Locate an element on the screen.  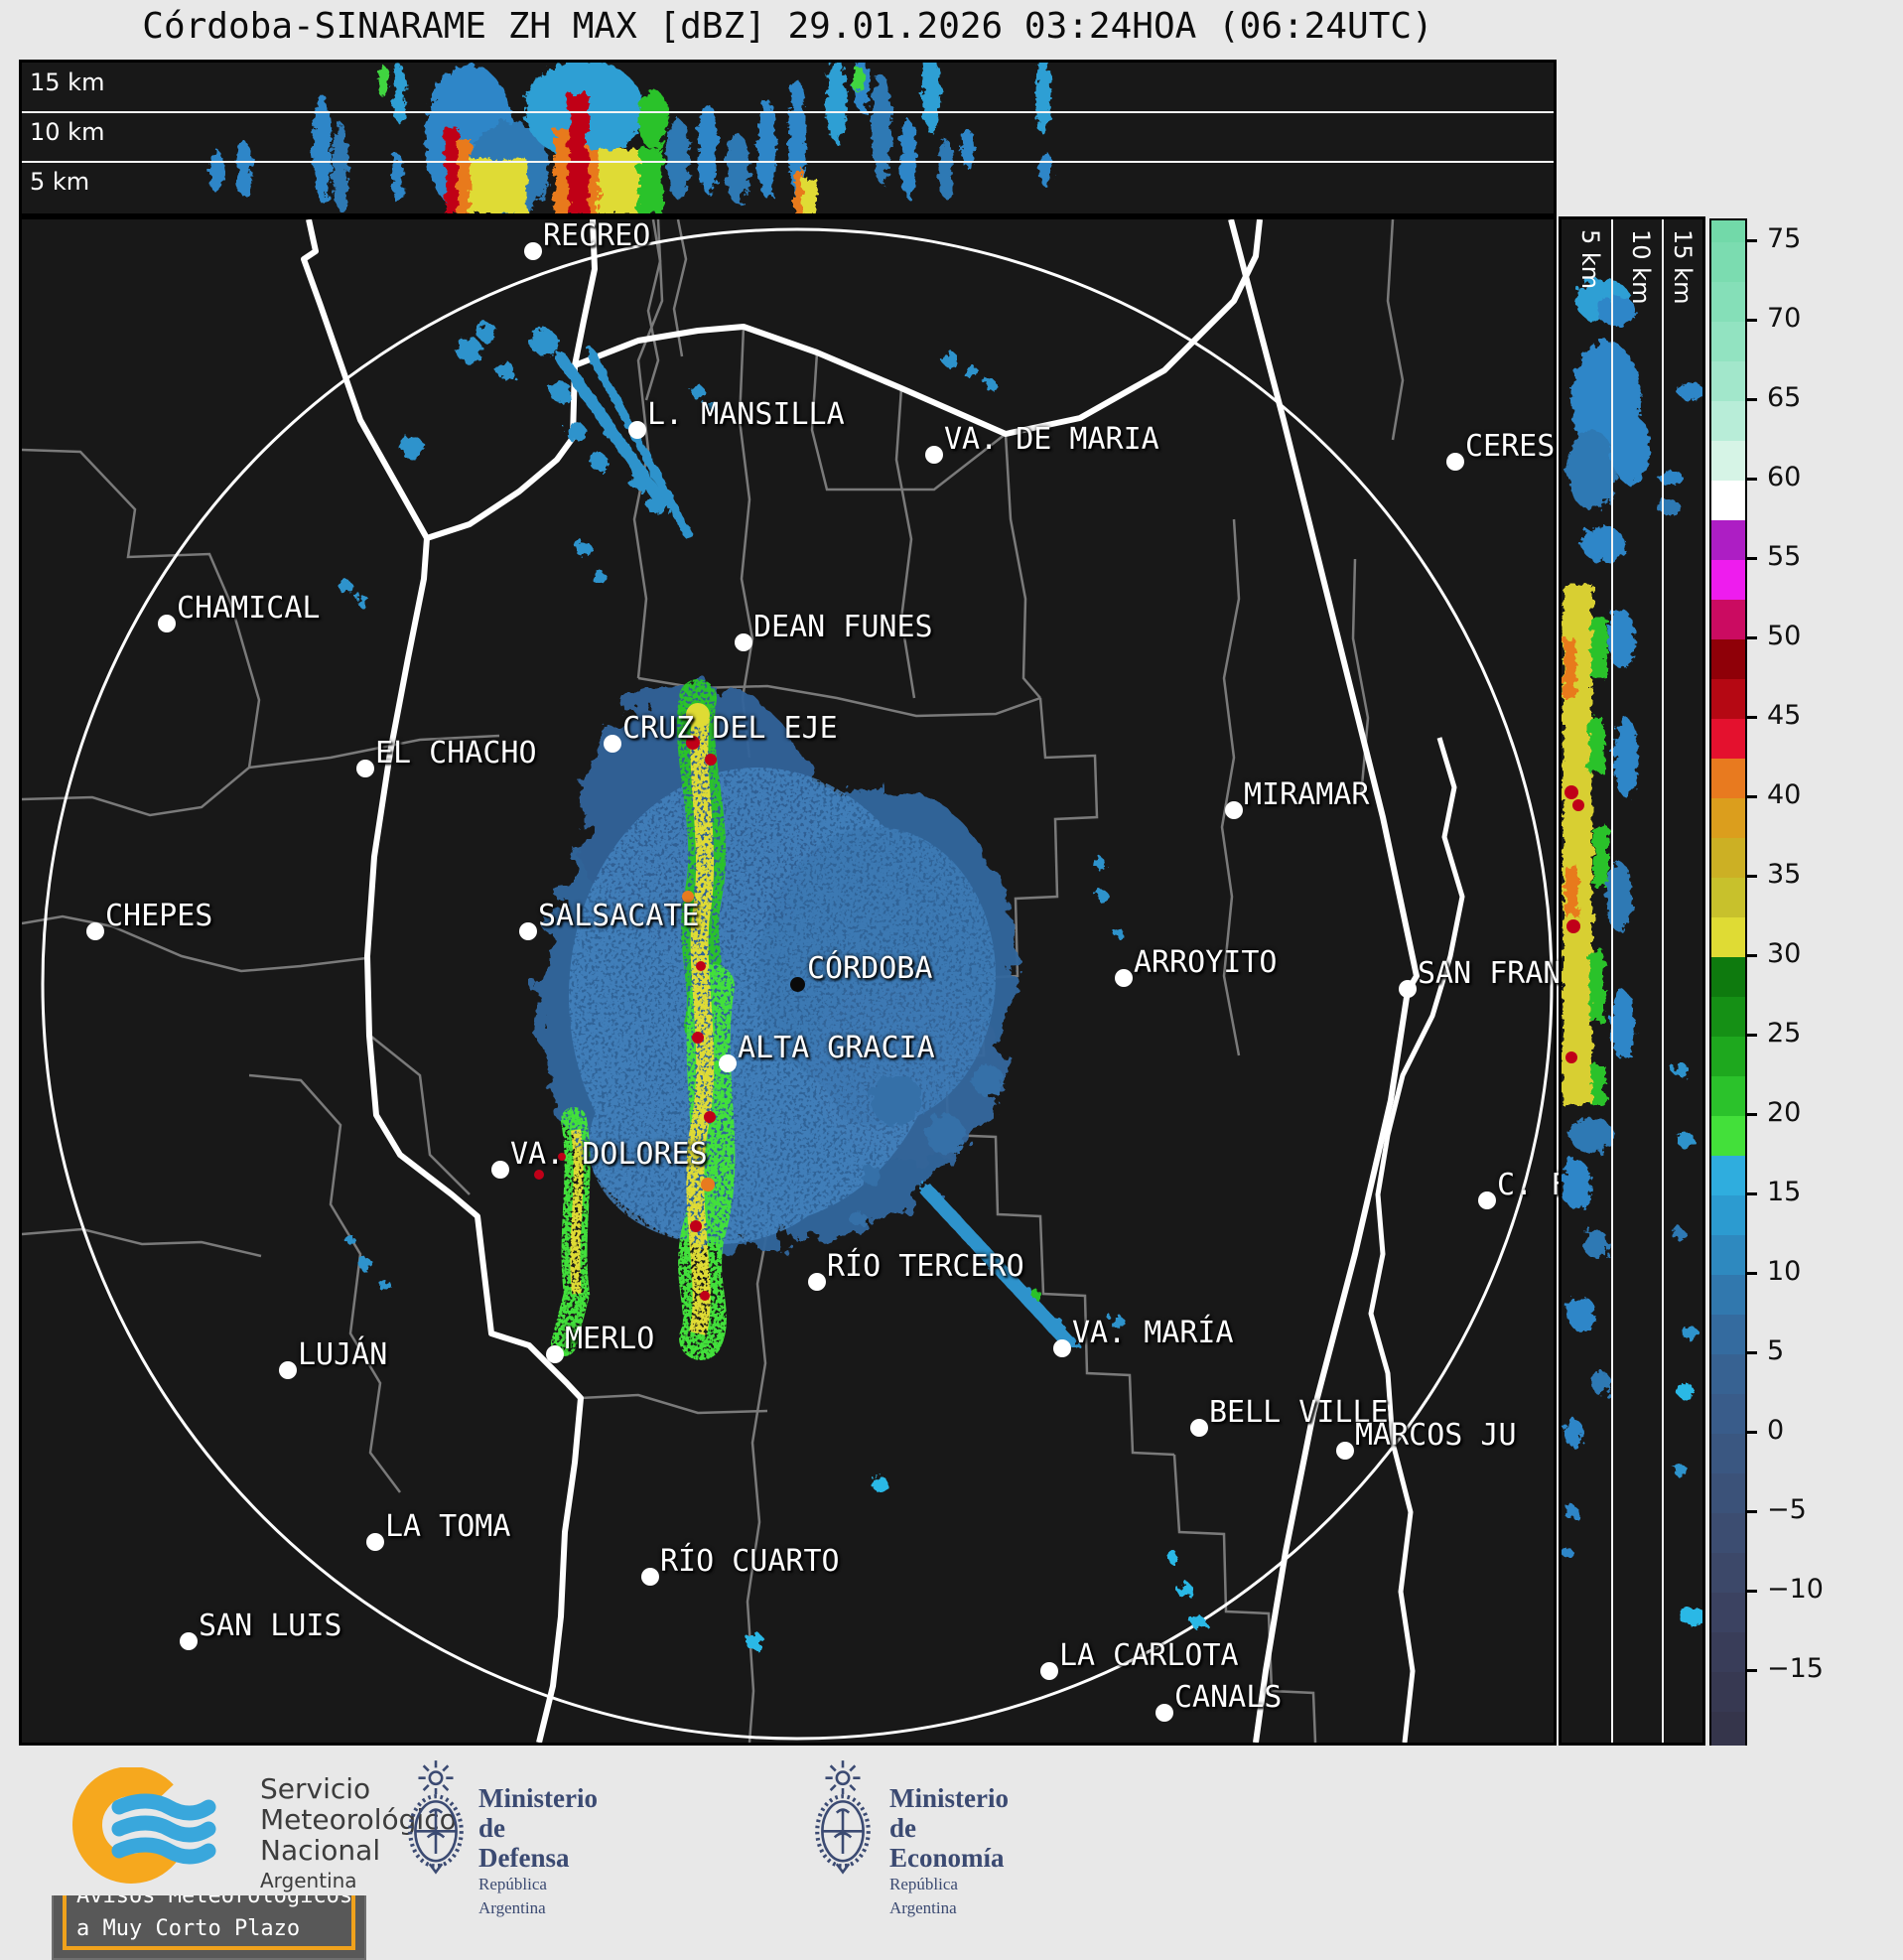
smn-logo-icon is located at coordinates (144, 1825).